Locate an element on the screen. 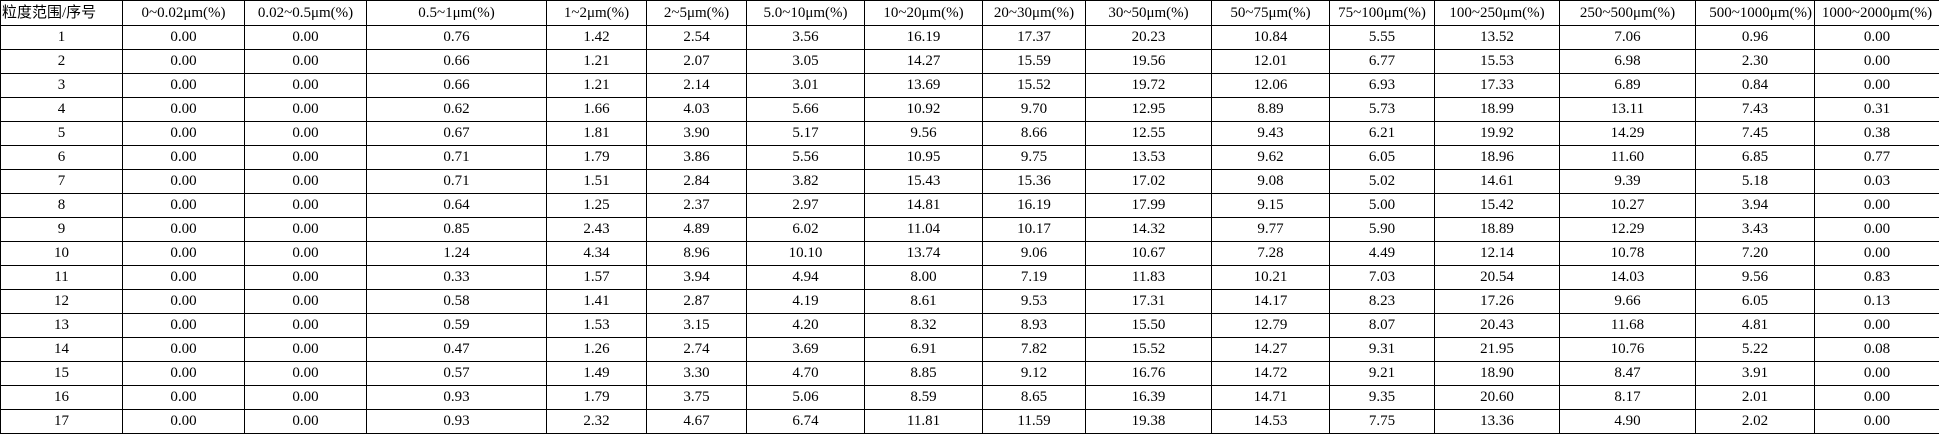 The width and height of the screenshot is (1939, 446). column-header-cell: 500~1000μm(%) is located at coordinates (1755, 13).